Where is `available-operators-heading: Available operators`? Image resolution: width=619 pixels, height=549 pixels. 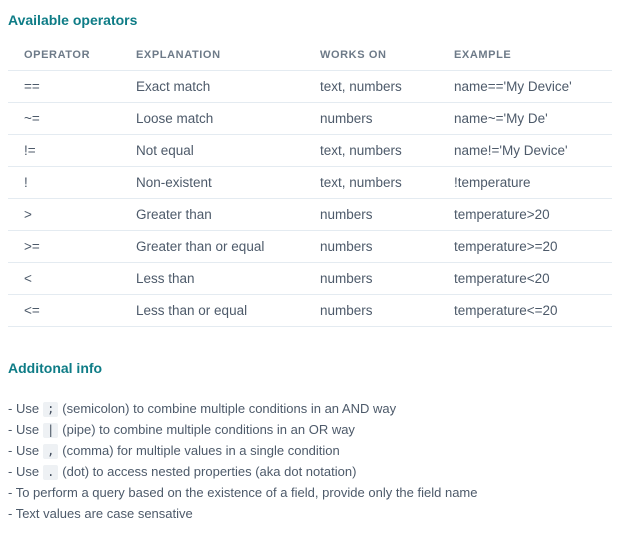 available-operators-heading: Available operators is located at coordinates (73, 20).